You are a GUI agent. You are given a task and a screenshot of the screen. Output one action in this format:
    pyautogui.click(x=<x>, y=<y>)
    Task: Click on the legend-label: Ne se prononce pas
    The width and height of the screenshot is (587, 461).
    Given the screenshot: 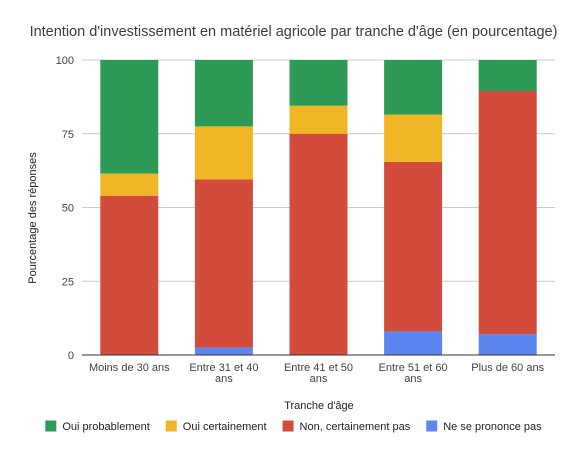 What is the action you would take?
    pyautogui.click(x=492, y=427)
    